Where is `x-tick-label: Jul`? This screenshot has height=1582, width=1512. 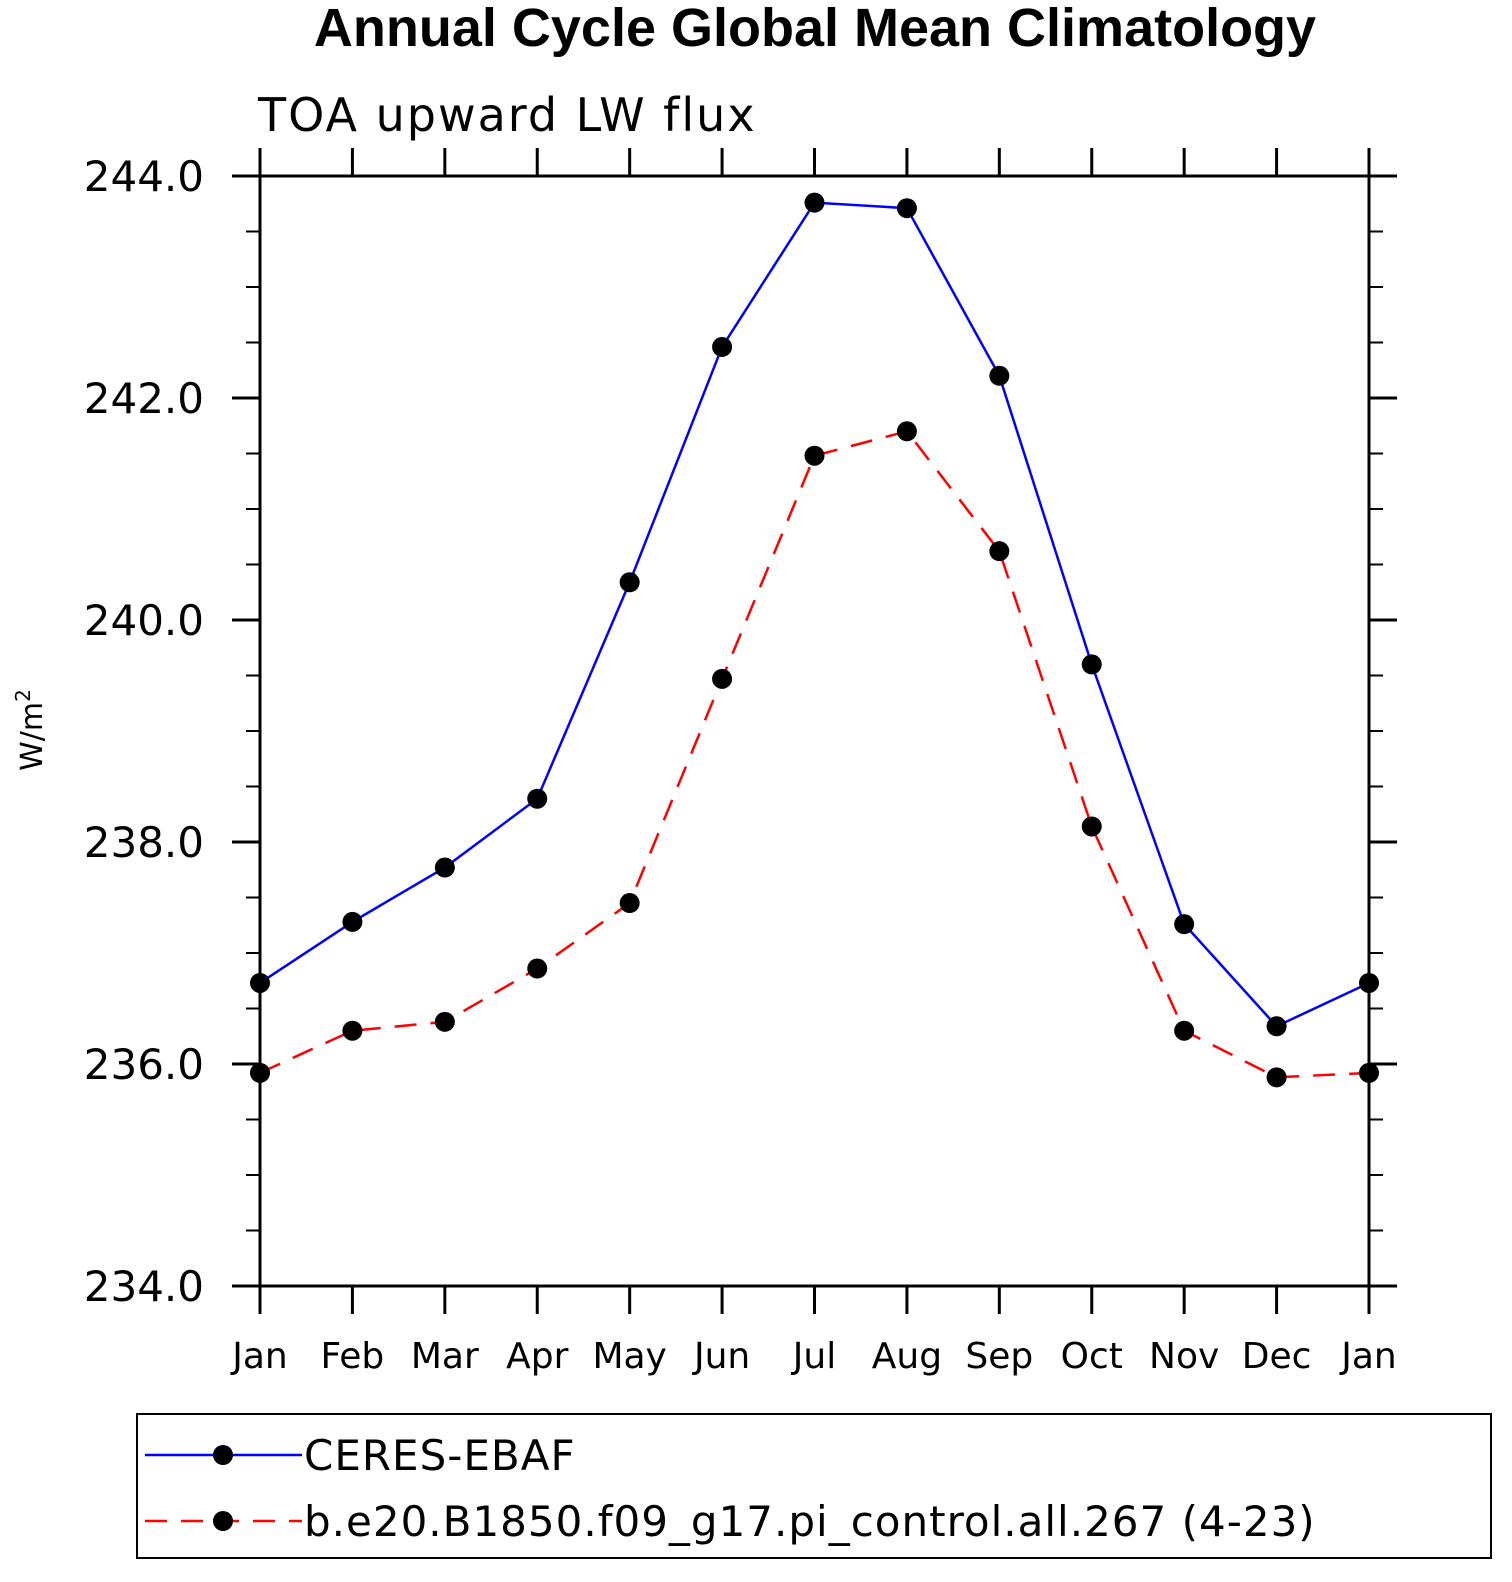
x-tick-label: Jul is located at coordinates (813, 1356).